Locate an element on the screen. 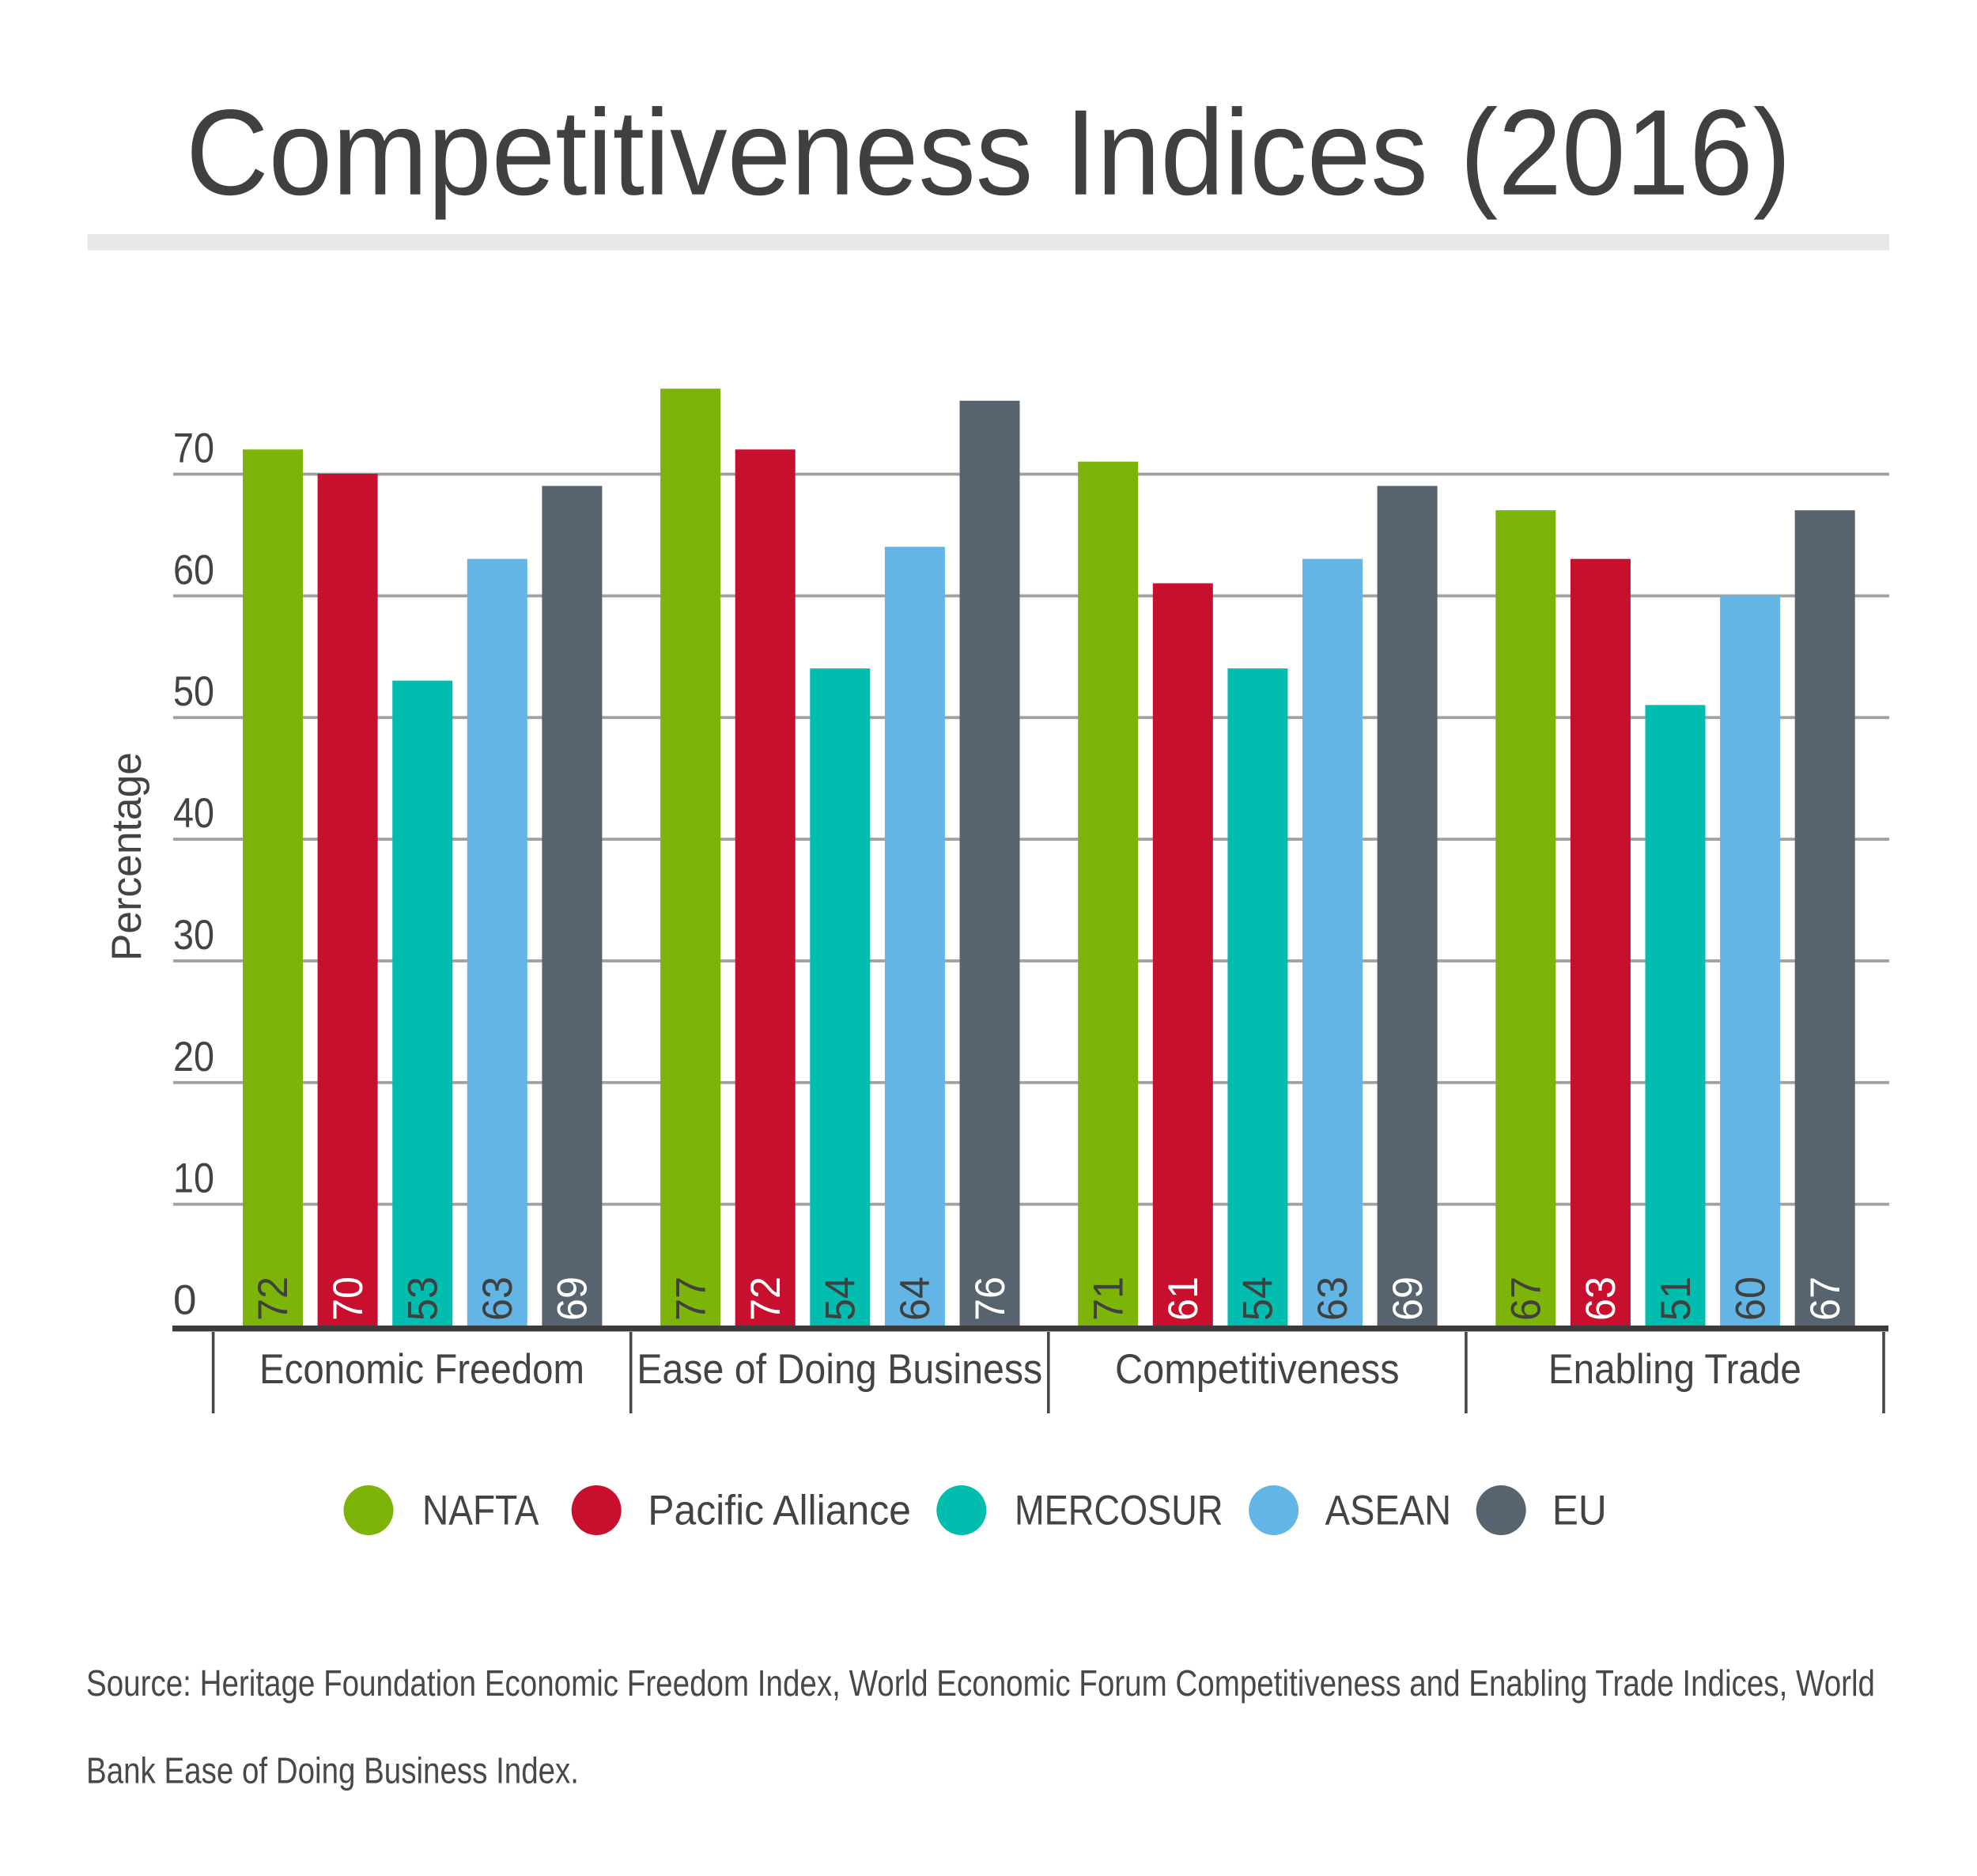 This screenshot has height=1876, width=1977. svg-text: 40 is located at coordinates (193, 813).